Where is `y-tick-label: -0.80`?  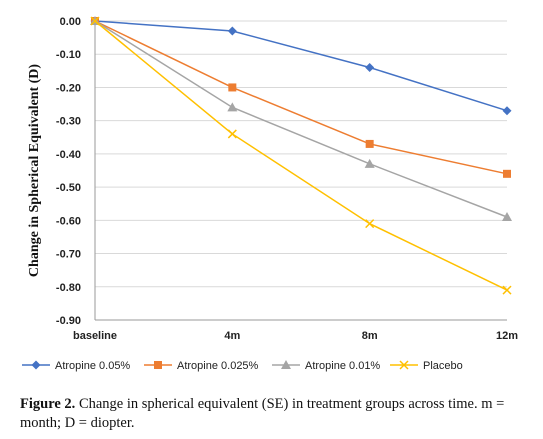 y-tick-label: -0.80 is located at coordinates (68, 288).